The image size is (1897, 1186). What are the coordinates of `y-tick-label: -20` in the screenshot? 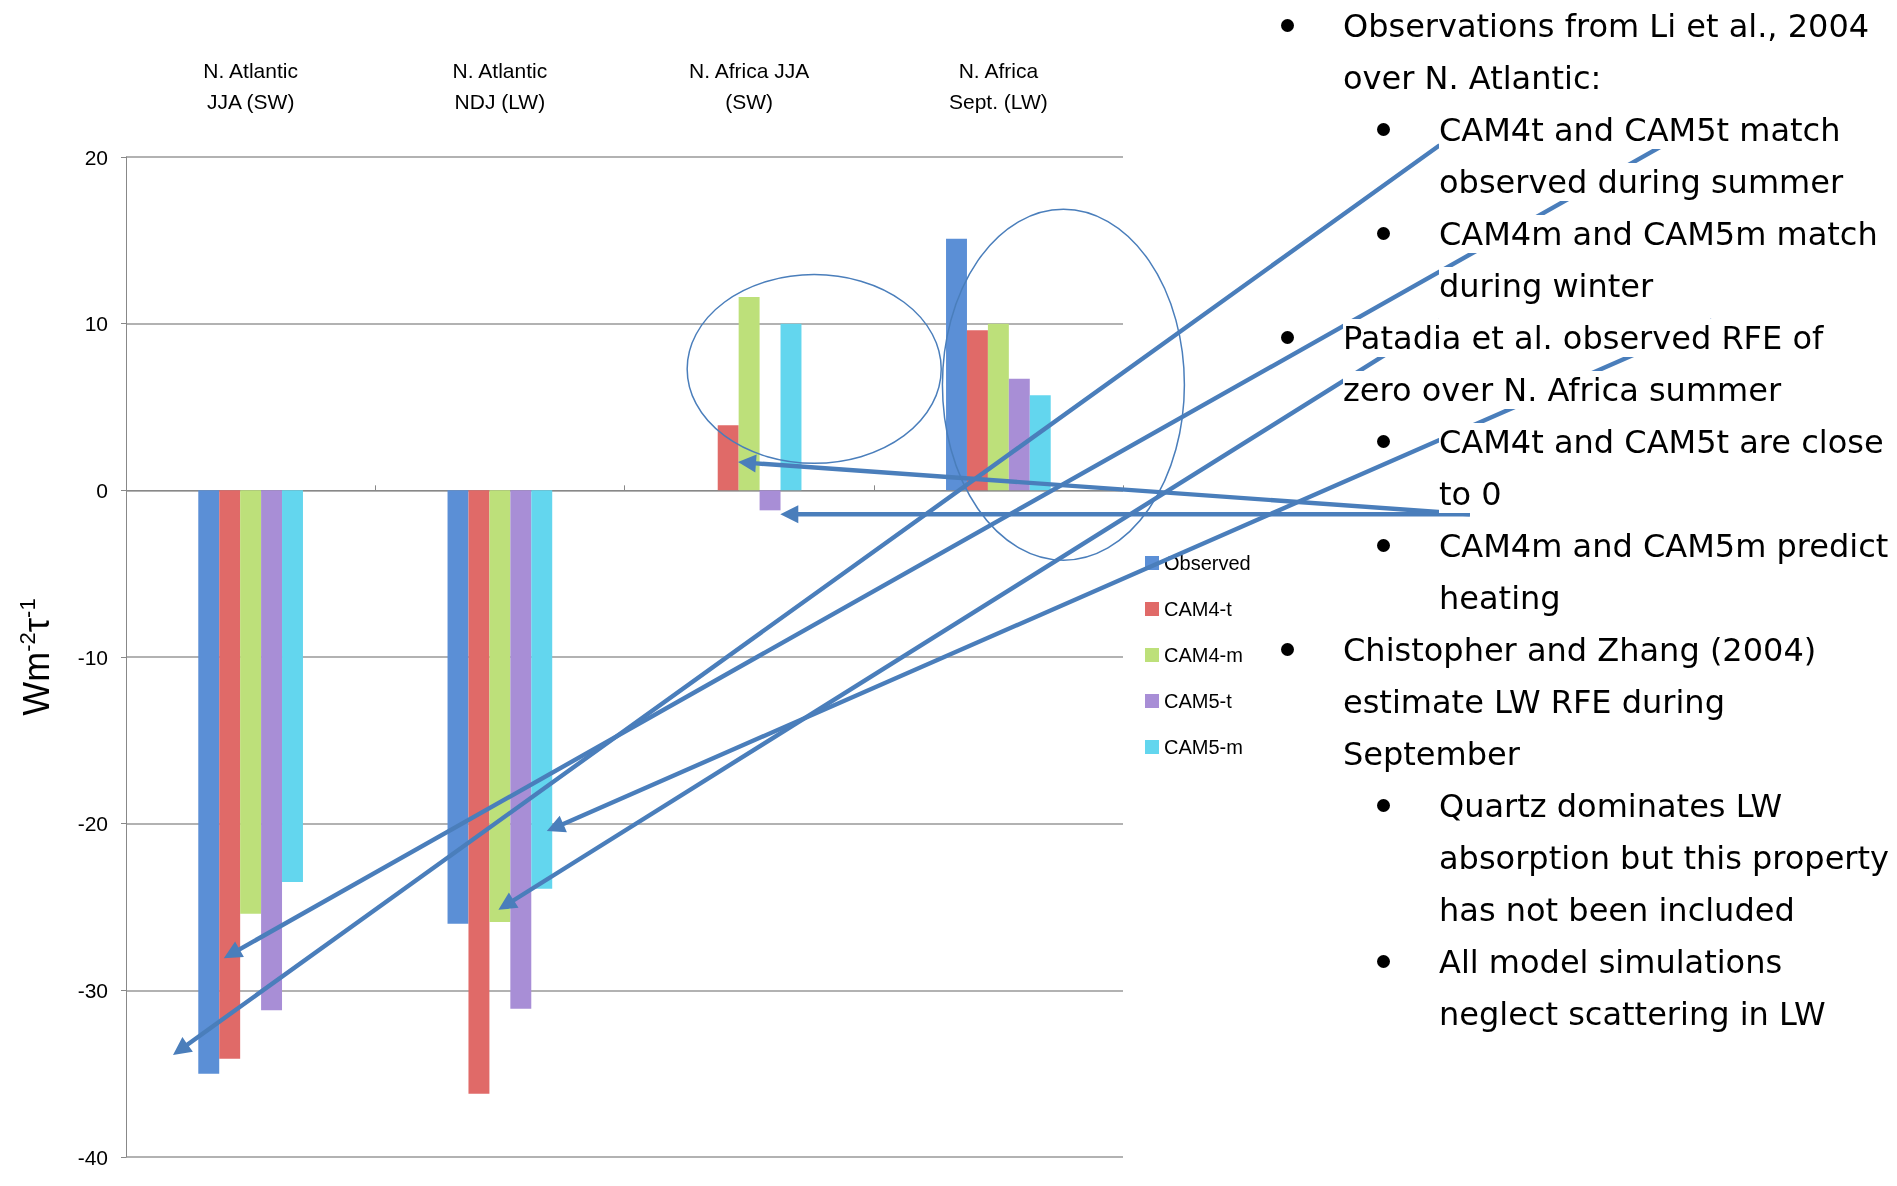 It's located at (92, 824).